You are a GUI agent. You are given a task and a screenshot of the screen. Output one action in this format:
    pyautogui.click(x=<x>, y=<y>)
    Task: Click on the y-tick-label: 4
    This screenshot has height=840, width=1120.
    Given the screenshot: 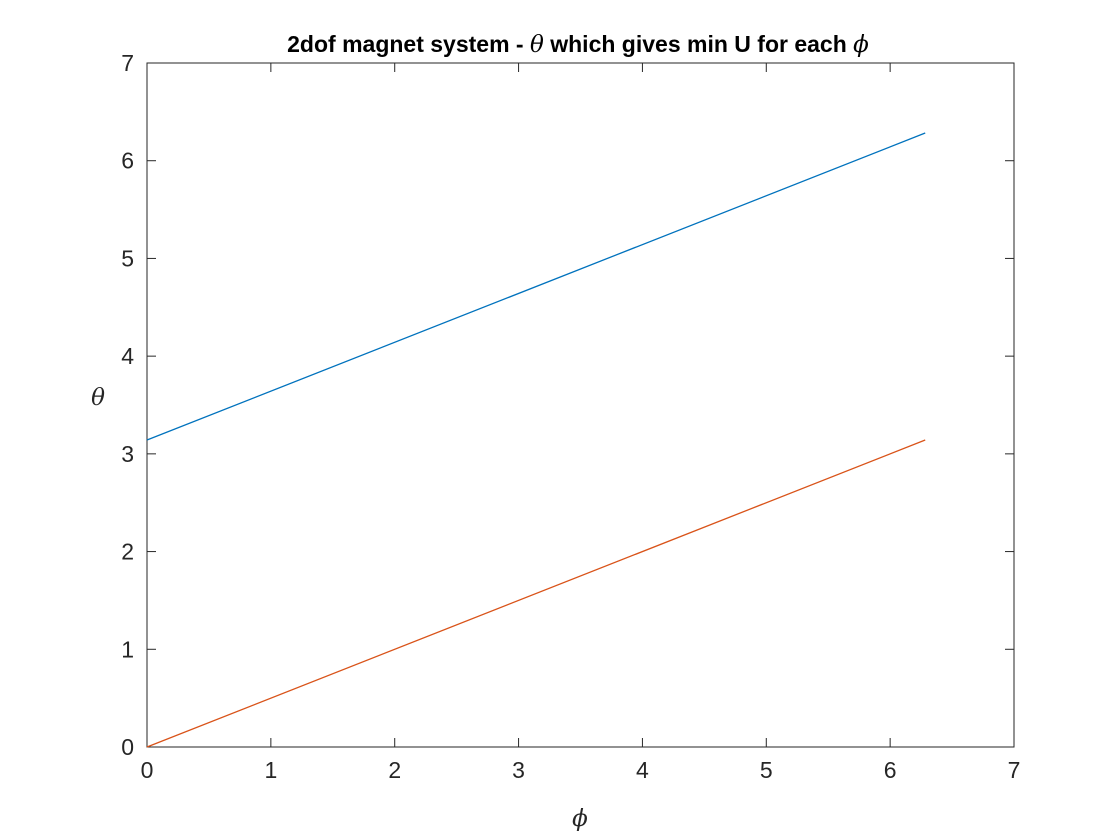 What is the action you would take?
    pyautogui.click(x=127, y=356)
    